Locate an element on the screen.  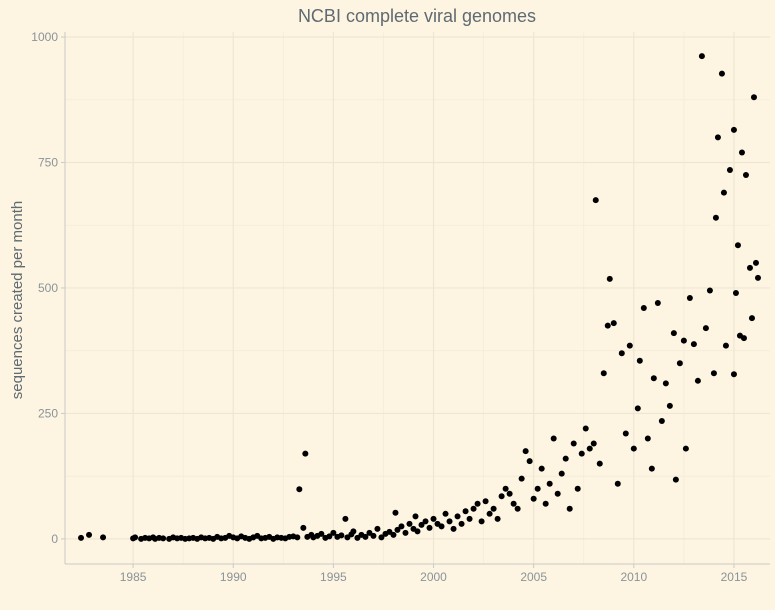
y-tick-label: 500 is located at coordinates (48, 288).